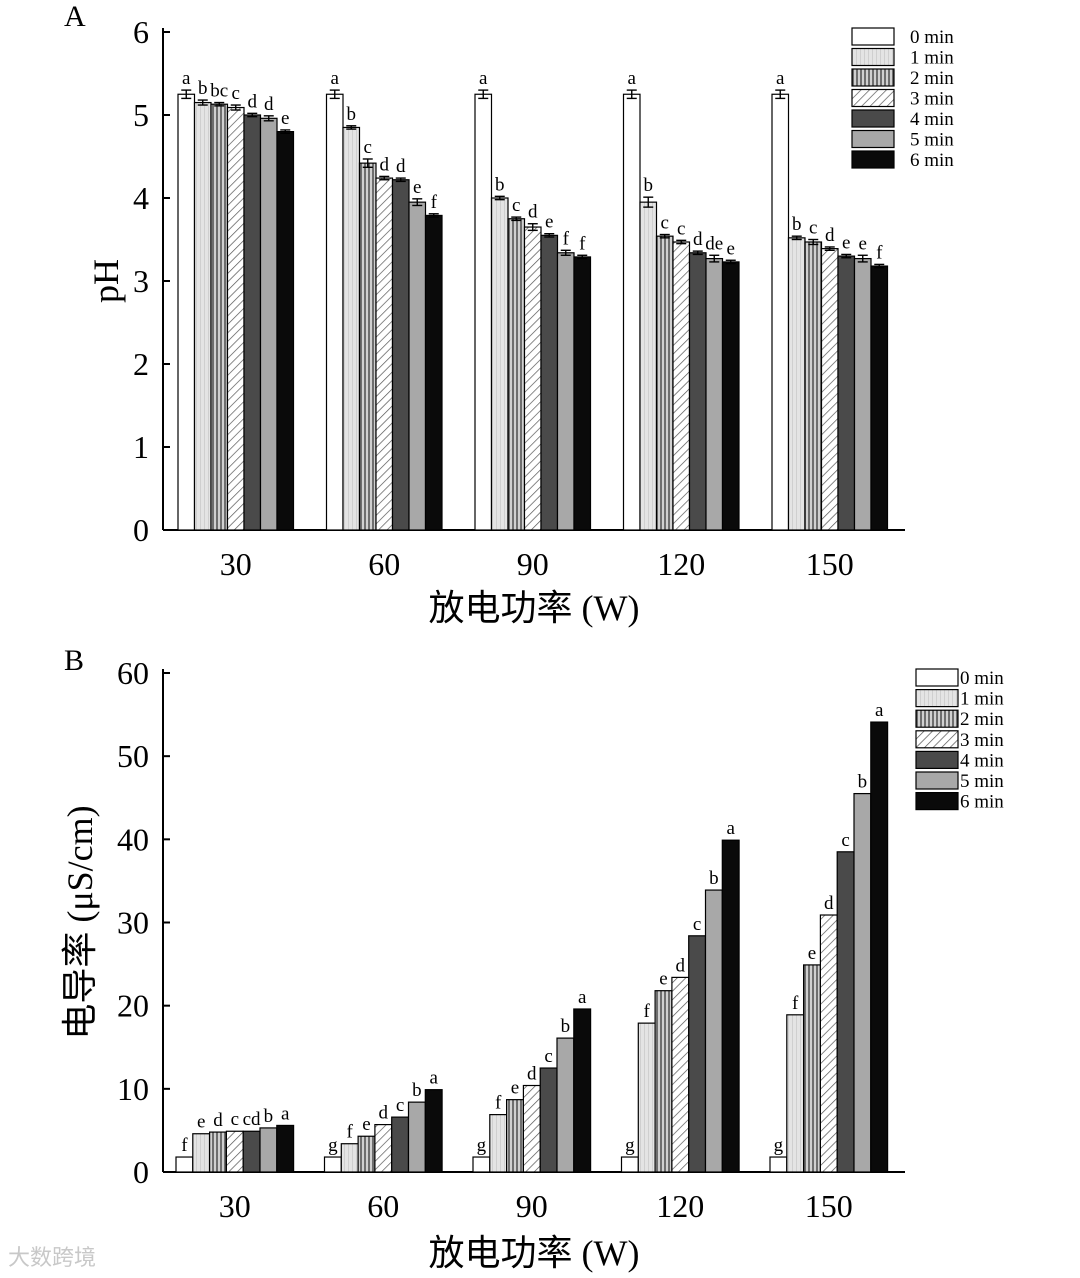 This screenshot has width=1080, height=1278. Describe the element at coordinates (141, 364) in the screenshot. I see `y-tick-label: 2` at that location.